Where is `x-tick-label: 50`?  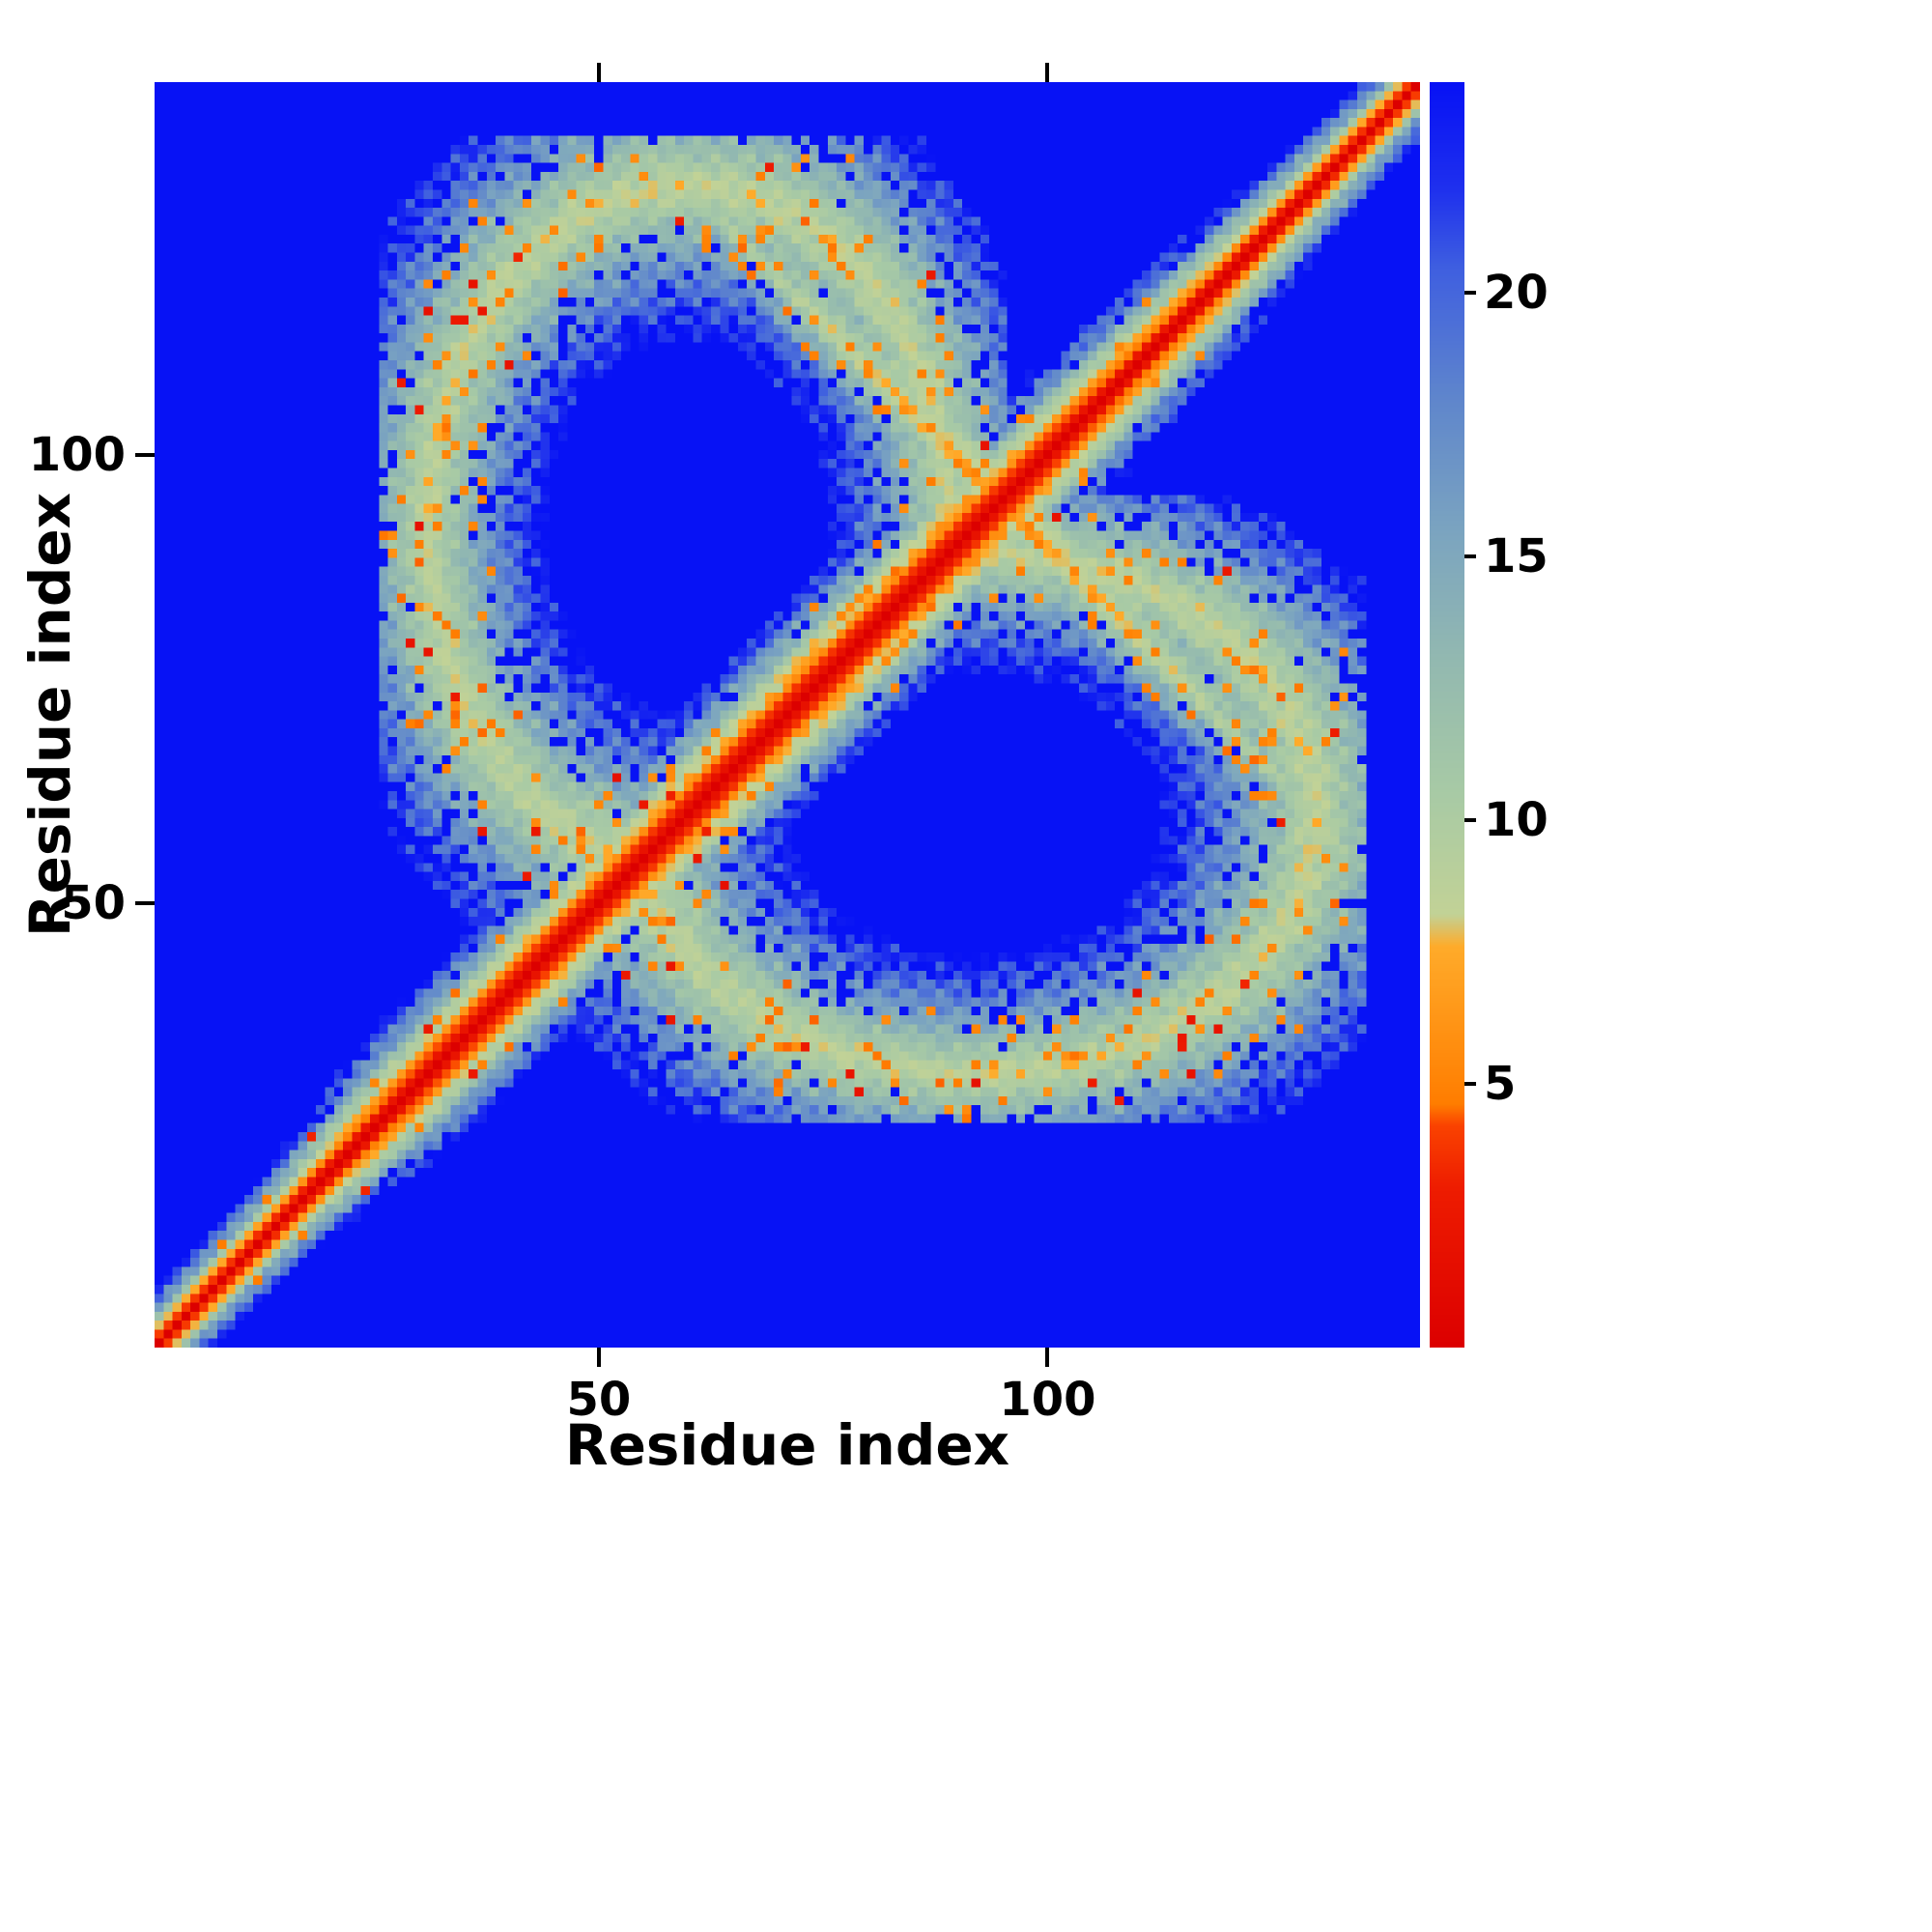 x-tick-label: 50 is located at coordinates (599, 1400).